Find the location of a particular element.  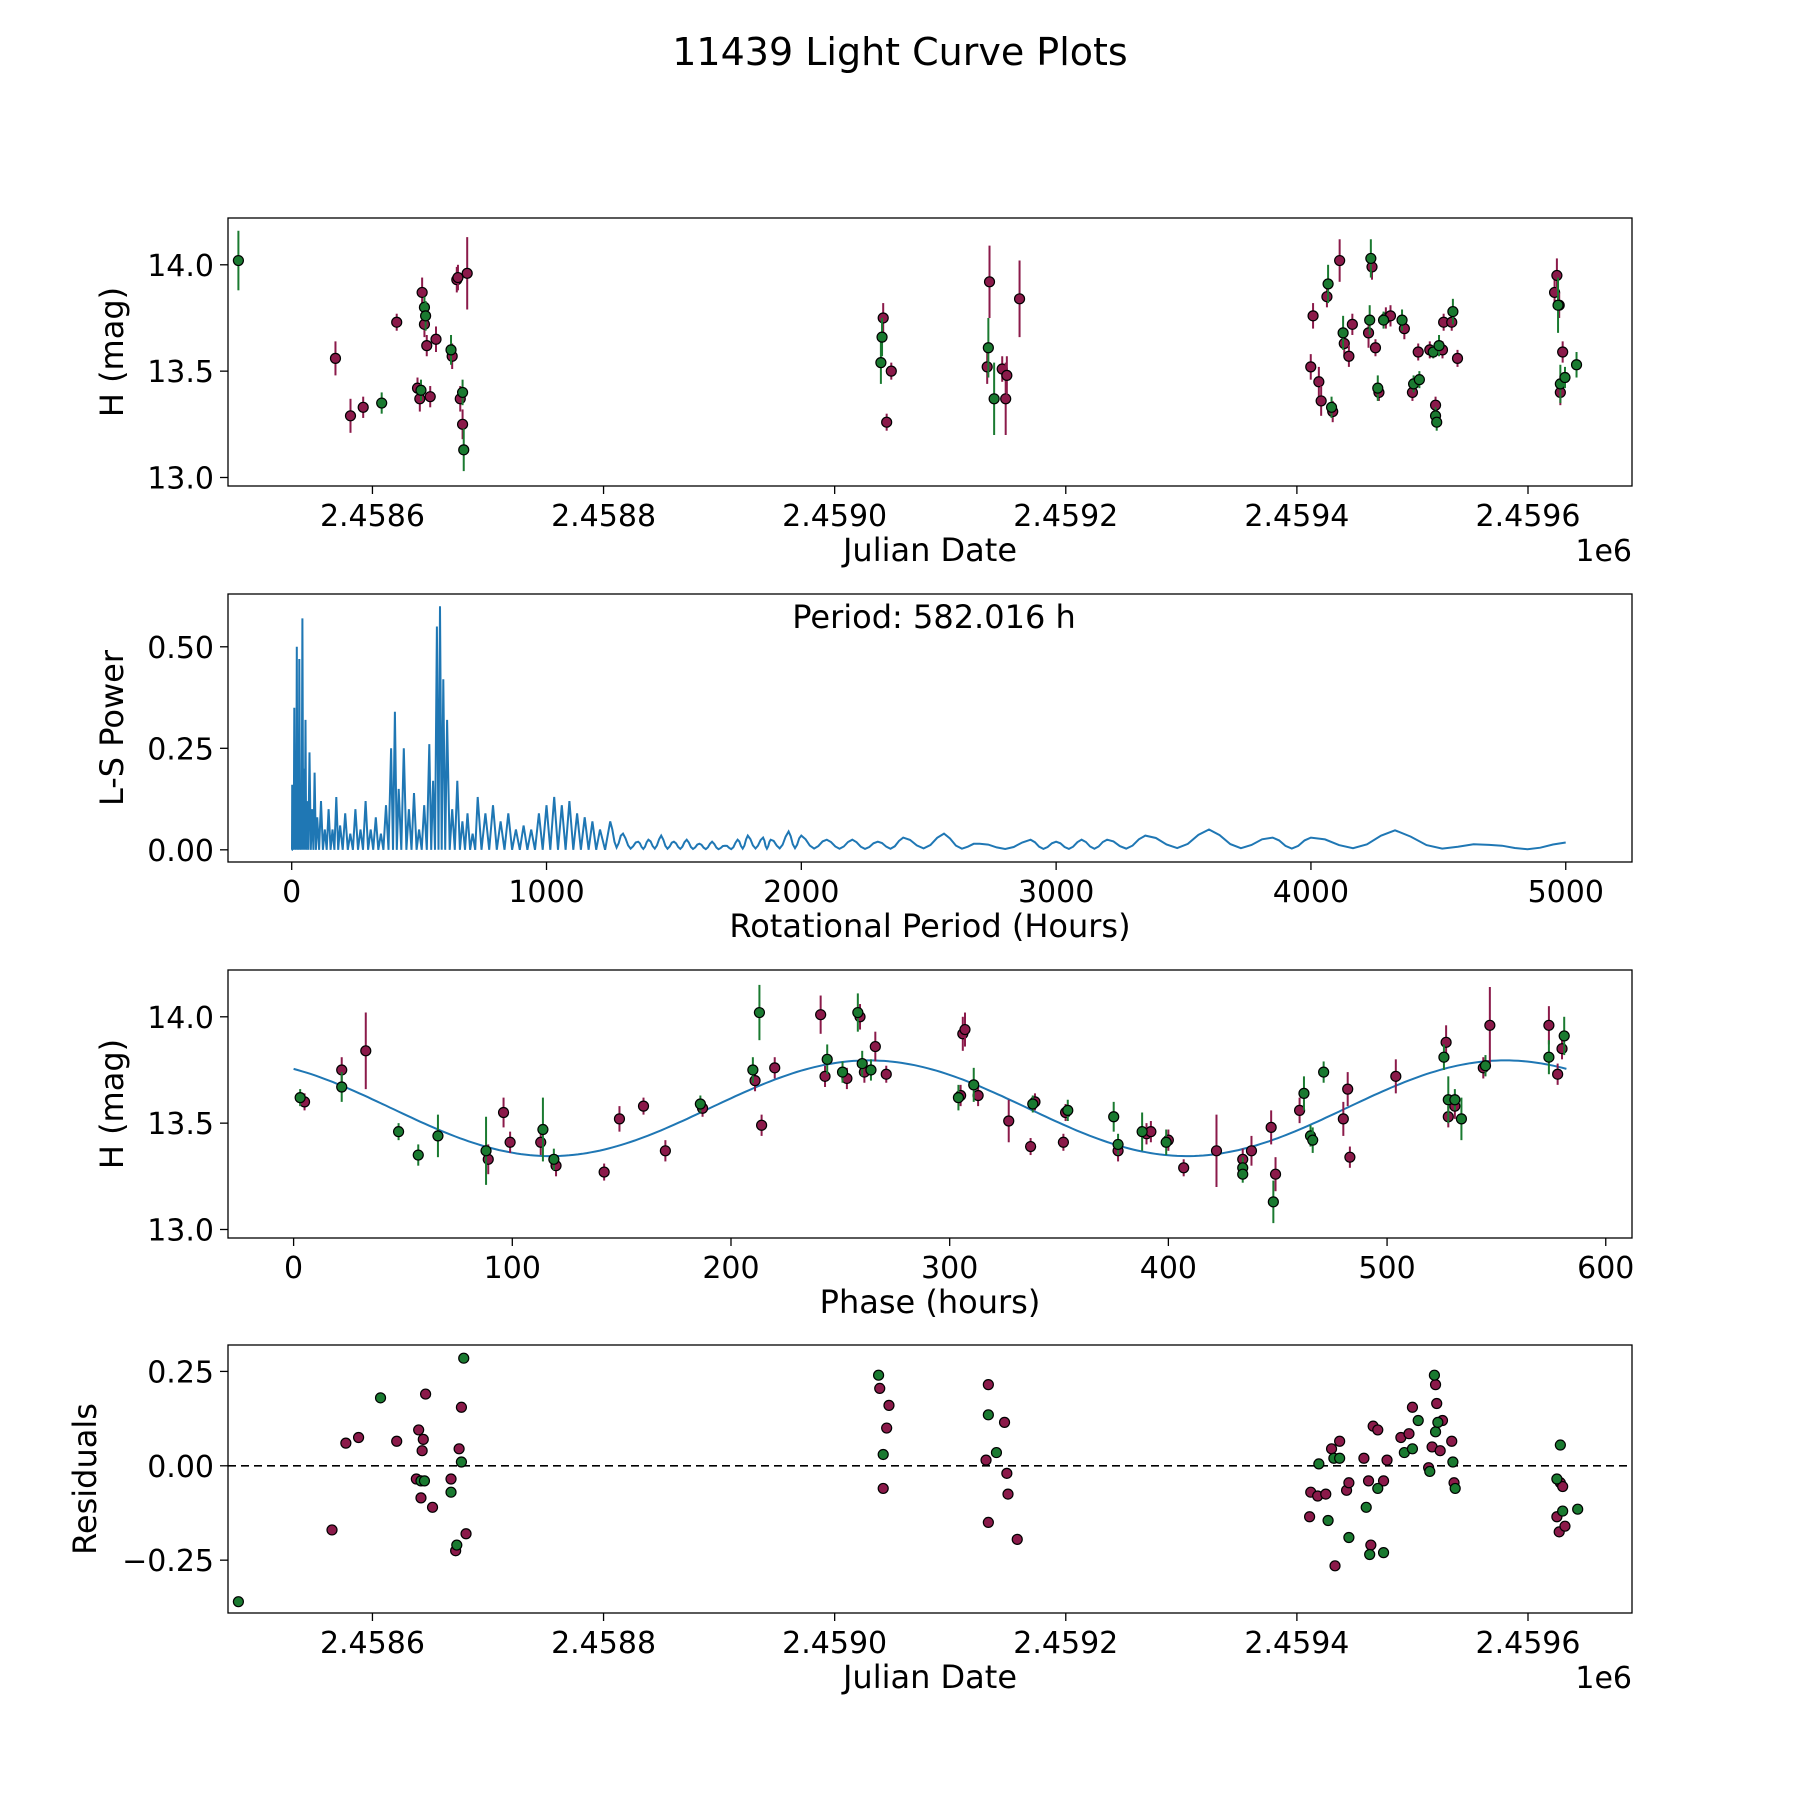

y-tick-label: 13.0 is located at coordinates (180, 478).